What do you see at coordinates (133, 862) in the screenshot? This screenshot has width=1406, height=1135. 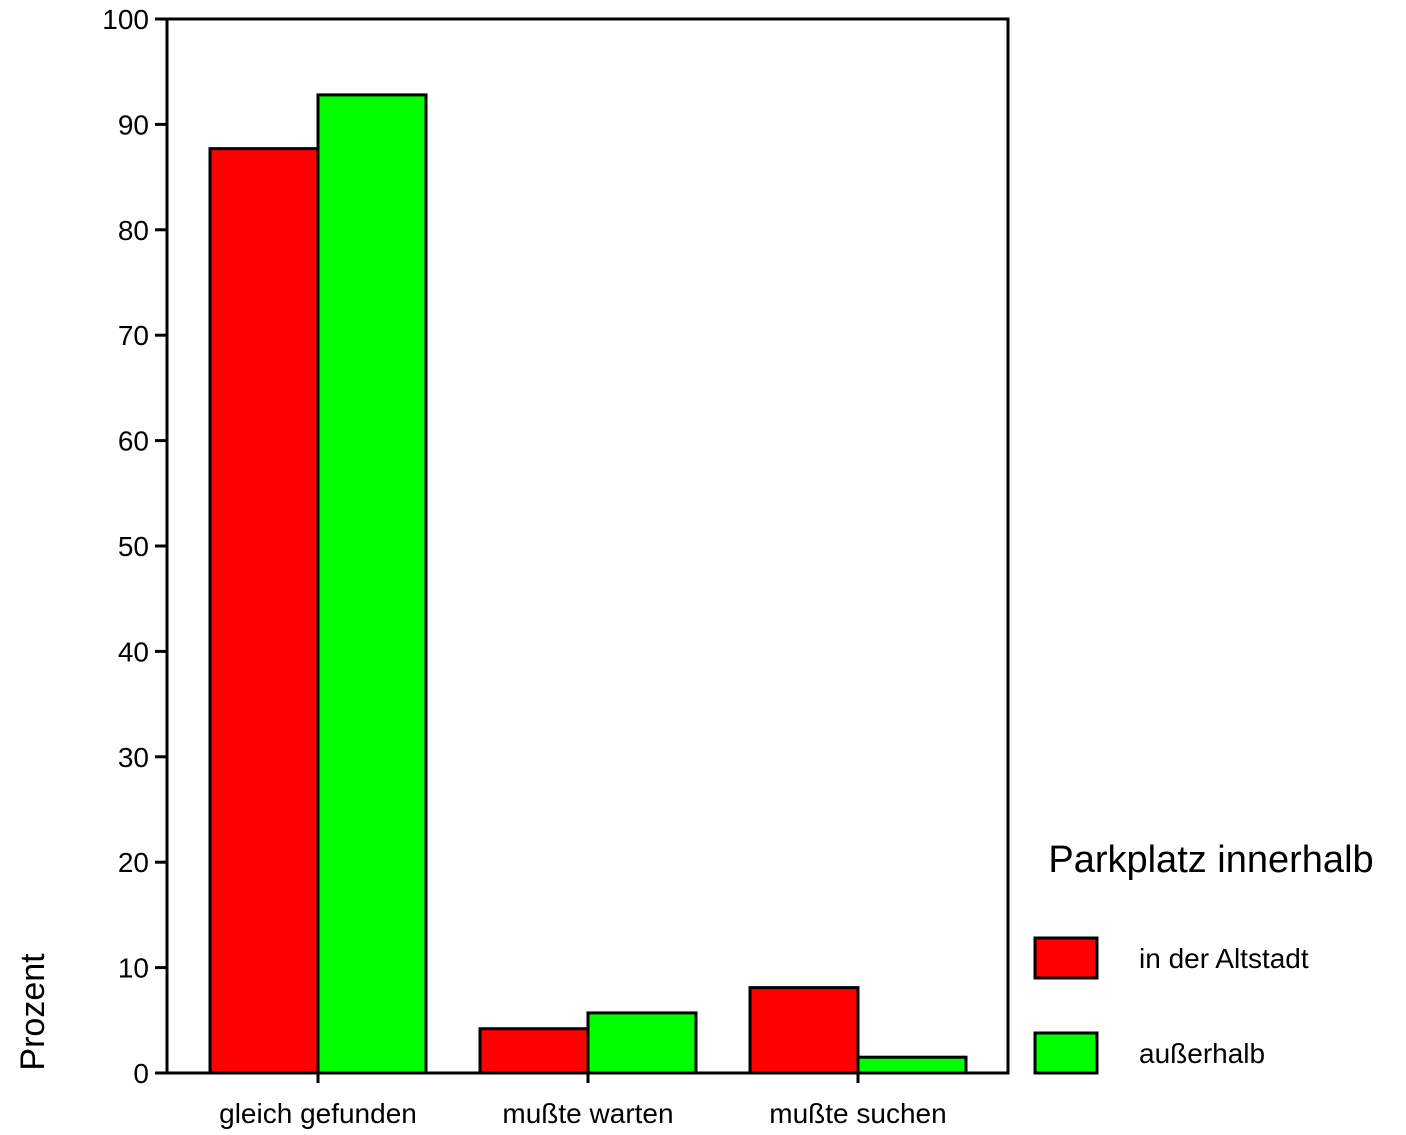 I see `y-tick-label: 20` at bounding box center [133, 862].